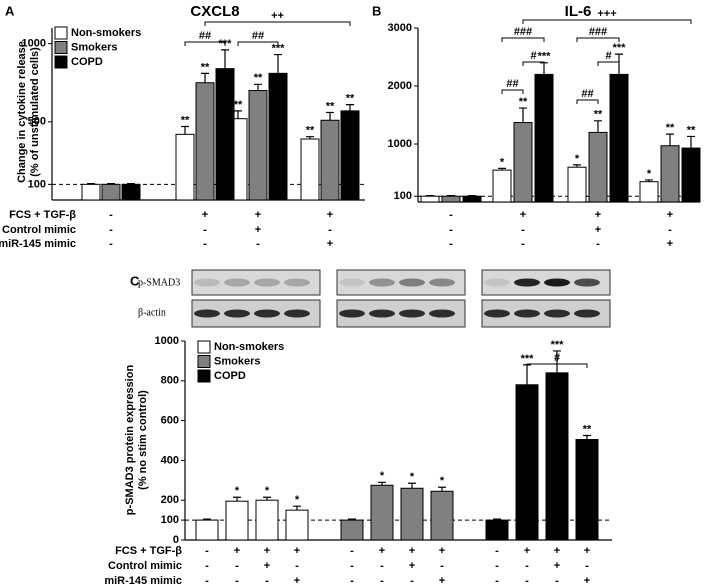 Image resolution: width=709 pixels, height=588 pixels. Describe the element at coordinates (170, 460) in the screenshot. I see `y-tick-label: 400` at that location.